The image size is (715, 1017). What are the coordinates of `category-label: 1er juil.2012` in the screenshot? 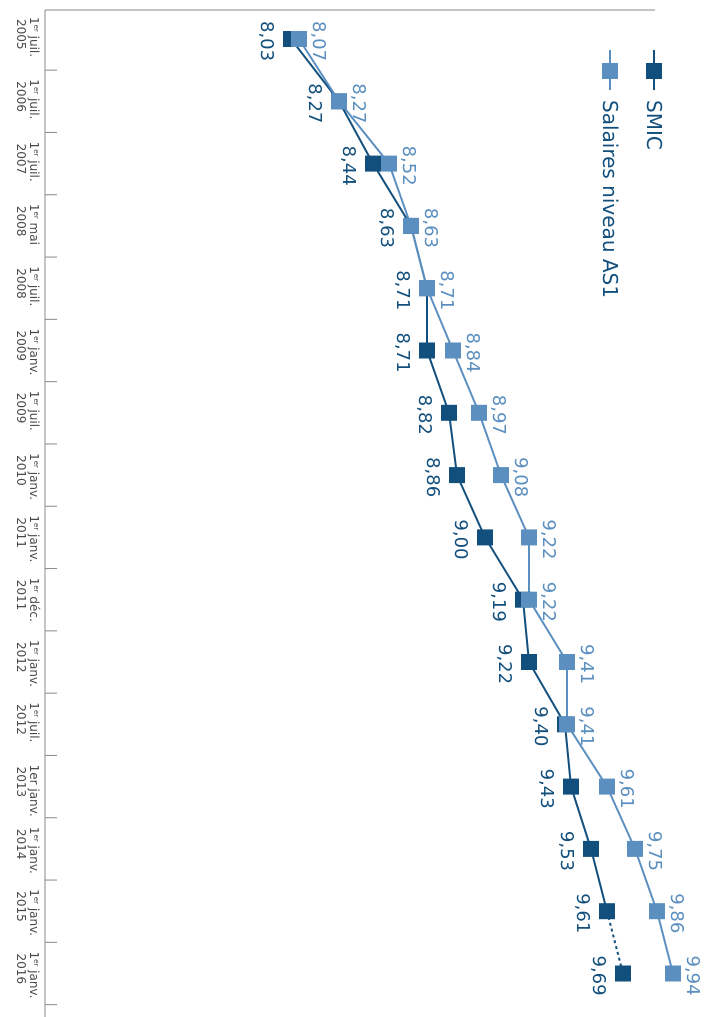 It's located at (27, 722).